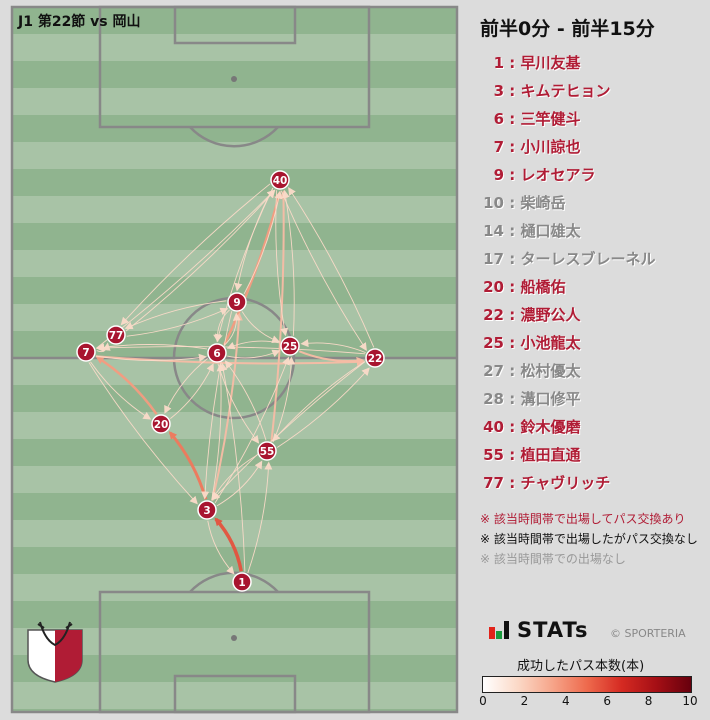 The image size is (710, 720). Describe the element at coordinates (648, 633) in the screenshot. I see `copyright: © SPORTERIA` at that location.